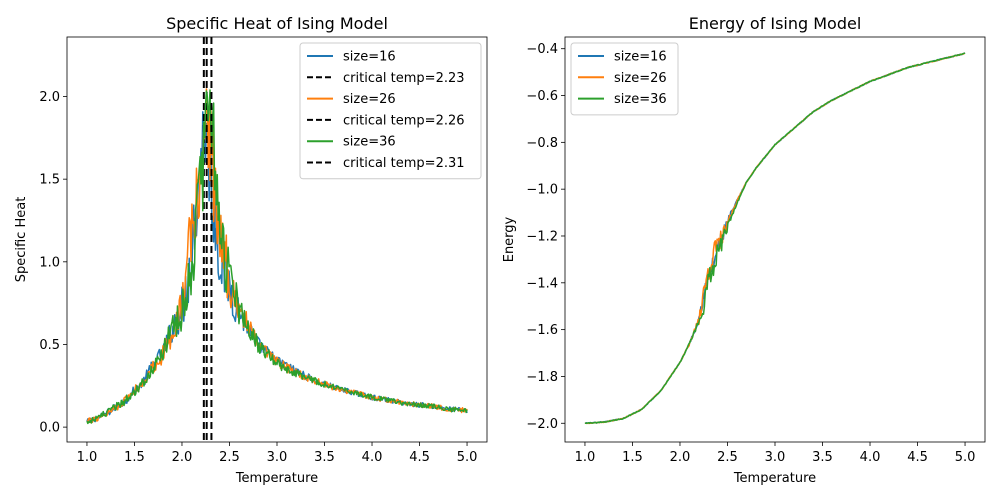 Image resolution: width=1000 pixels, height=504 pixels. Describe the element at coordinates (542, 96) in the screenshot. I see `y-tick-label: −0.6` at that location.